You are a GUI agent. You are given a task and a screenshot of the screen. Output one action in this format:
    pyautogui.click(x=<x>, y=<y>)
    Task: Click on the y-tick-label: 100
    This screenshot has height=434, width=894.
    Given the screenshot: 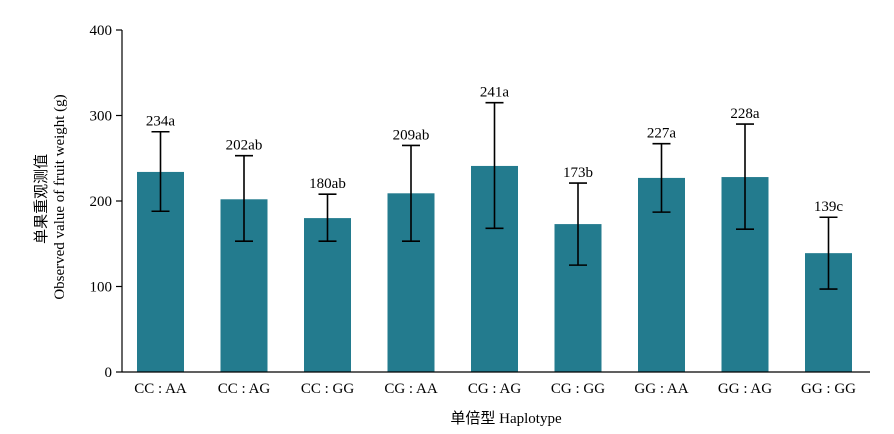 What is the action you would take?
    pyautogui.click(x=101, y=288)
    